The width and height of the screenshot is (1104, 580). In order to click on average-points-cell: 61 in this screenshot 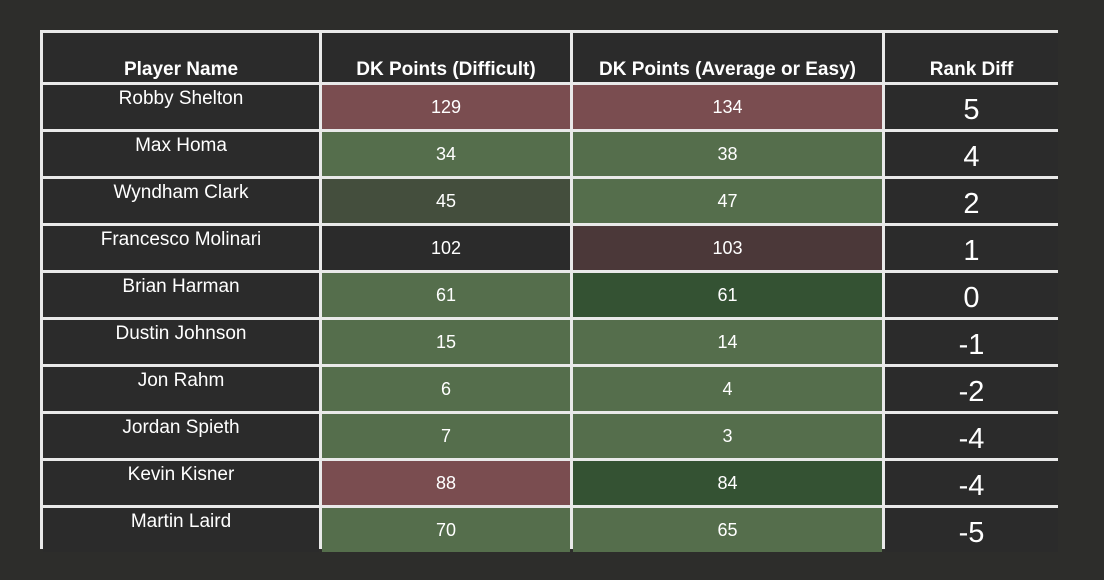, I will do `click(727, 295)`.